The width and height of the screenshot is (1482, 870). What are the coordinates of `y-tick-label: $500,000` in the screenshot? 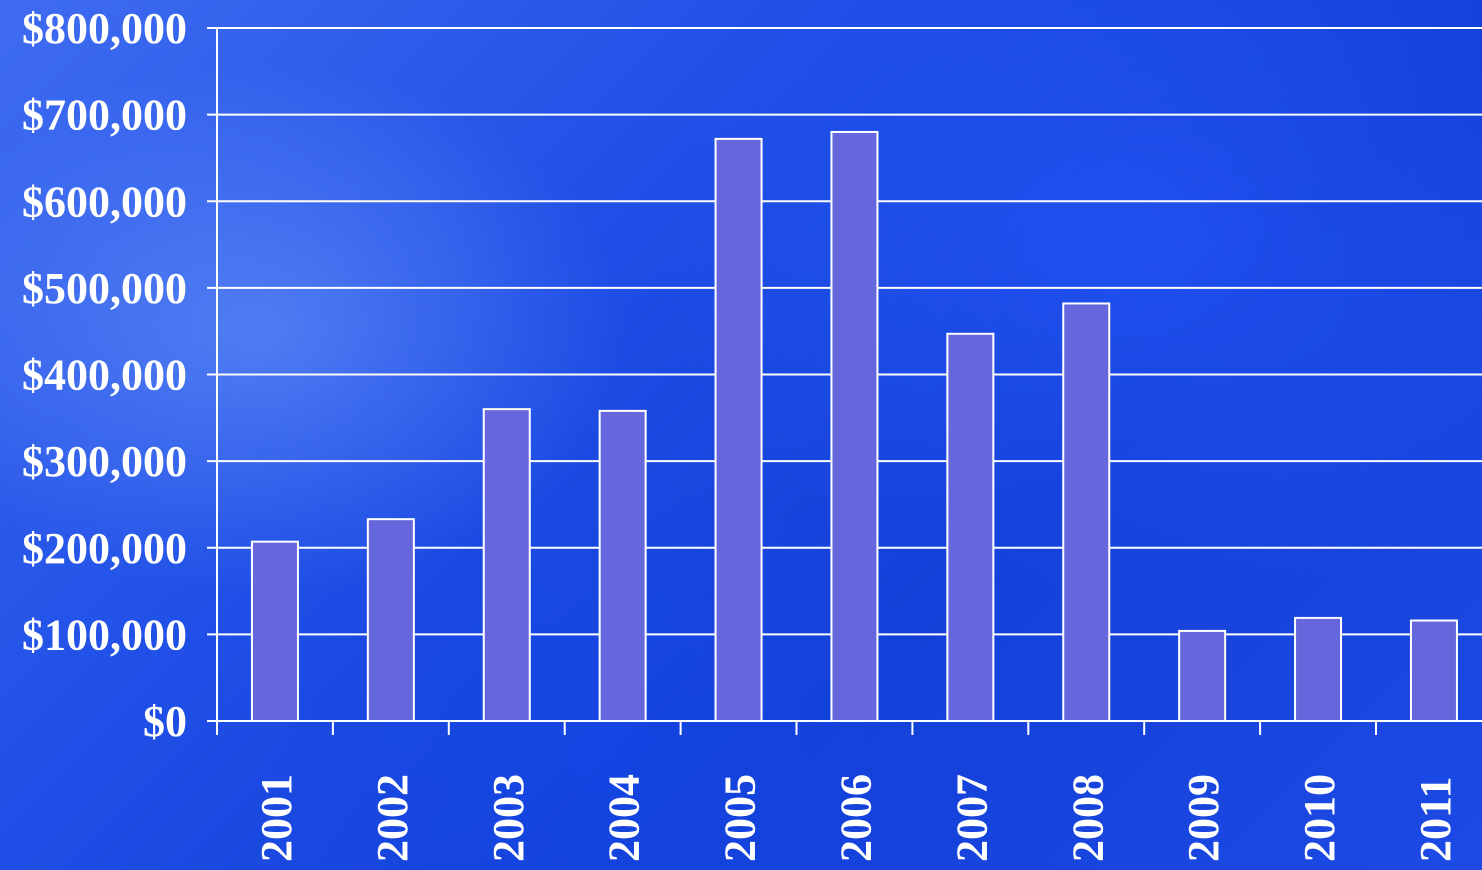 It's located at (104, 288).